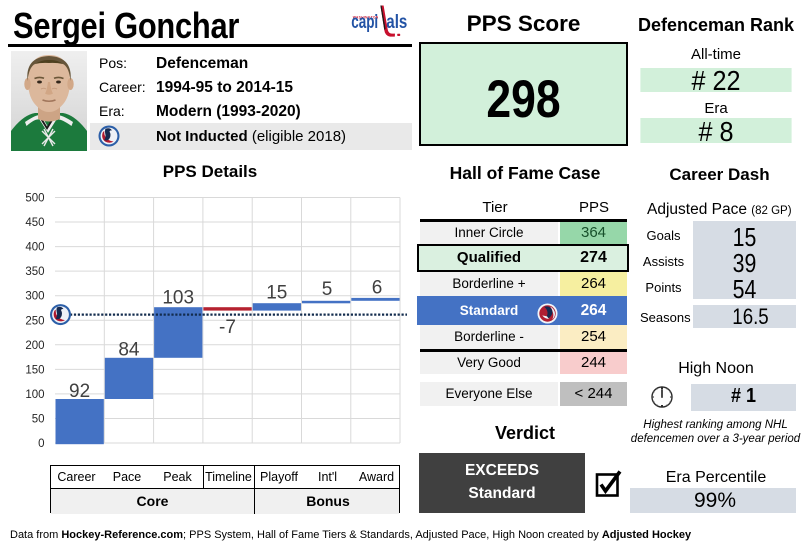  What do you see at coordinates (34, 272) in the screenshot?
I see `svg-text: 350` at bounding box center [34, 272].